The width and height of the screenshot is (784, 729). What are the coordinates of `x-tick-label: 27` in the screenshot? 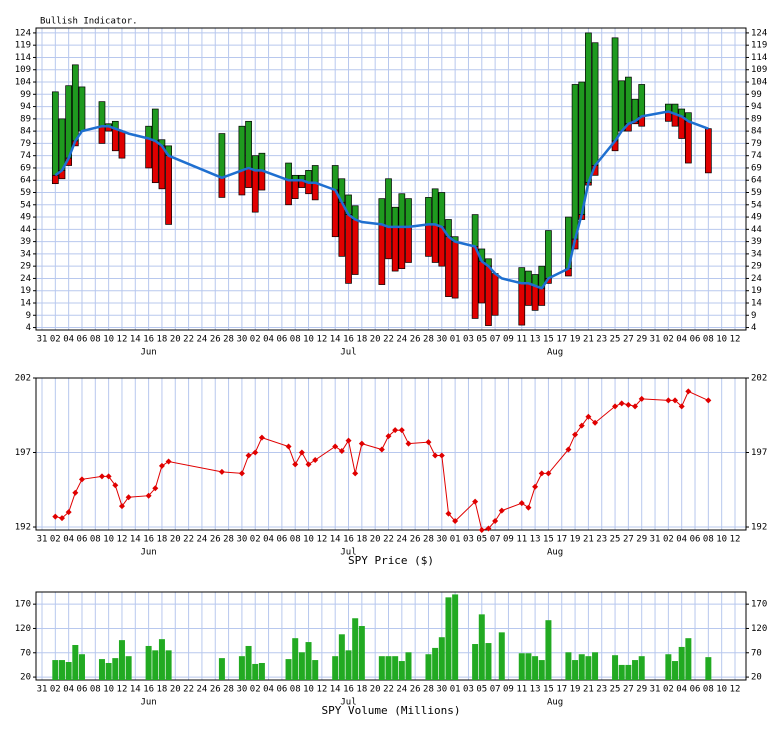 It's located at (628, 340).